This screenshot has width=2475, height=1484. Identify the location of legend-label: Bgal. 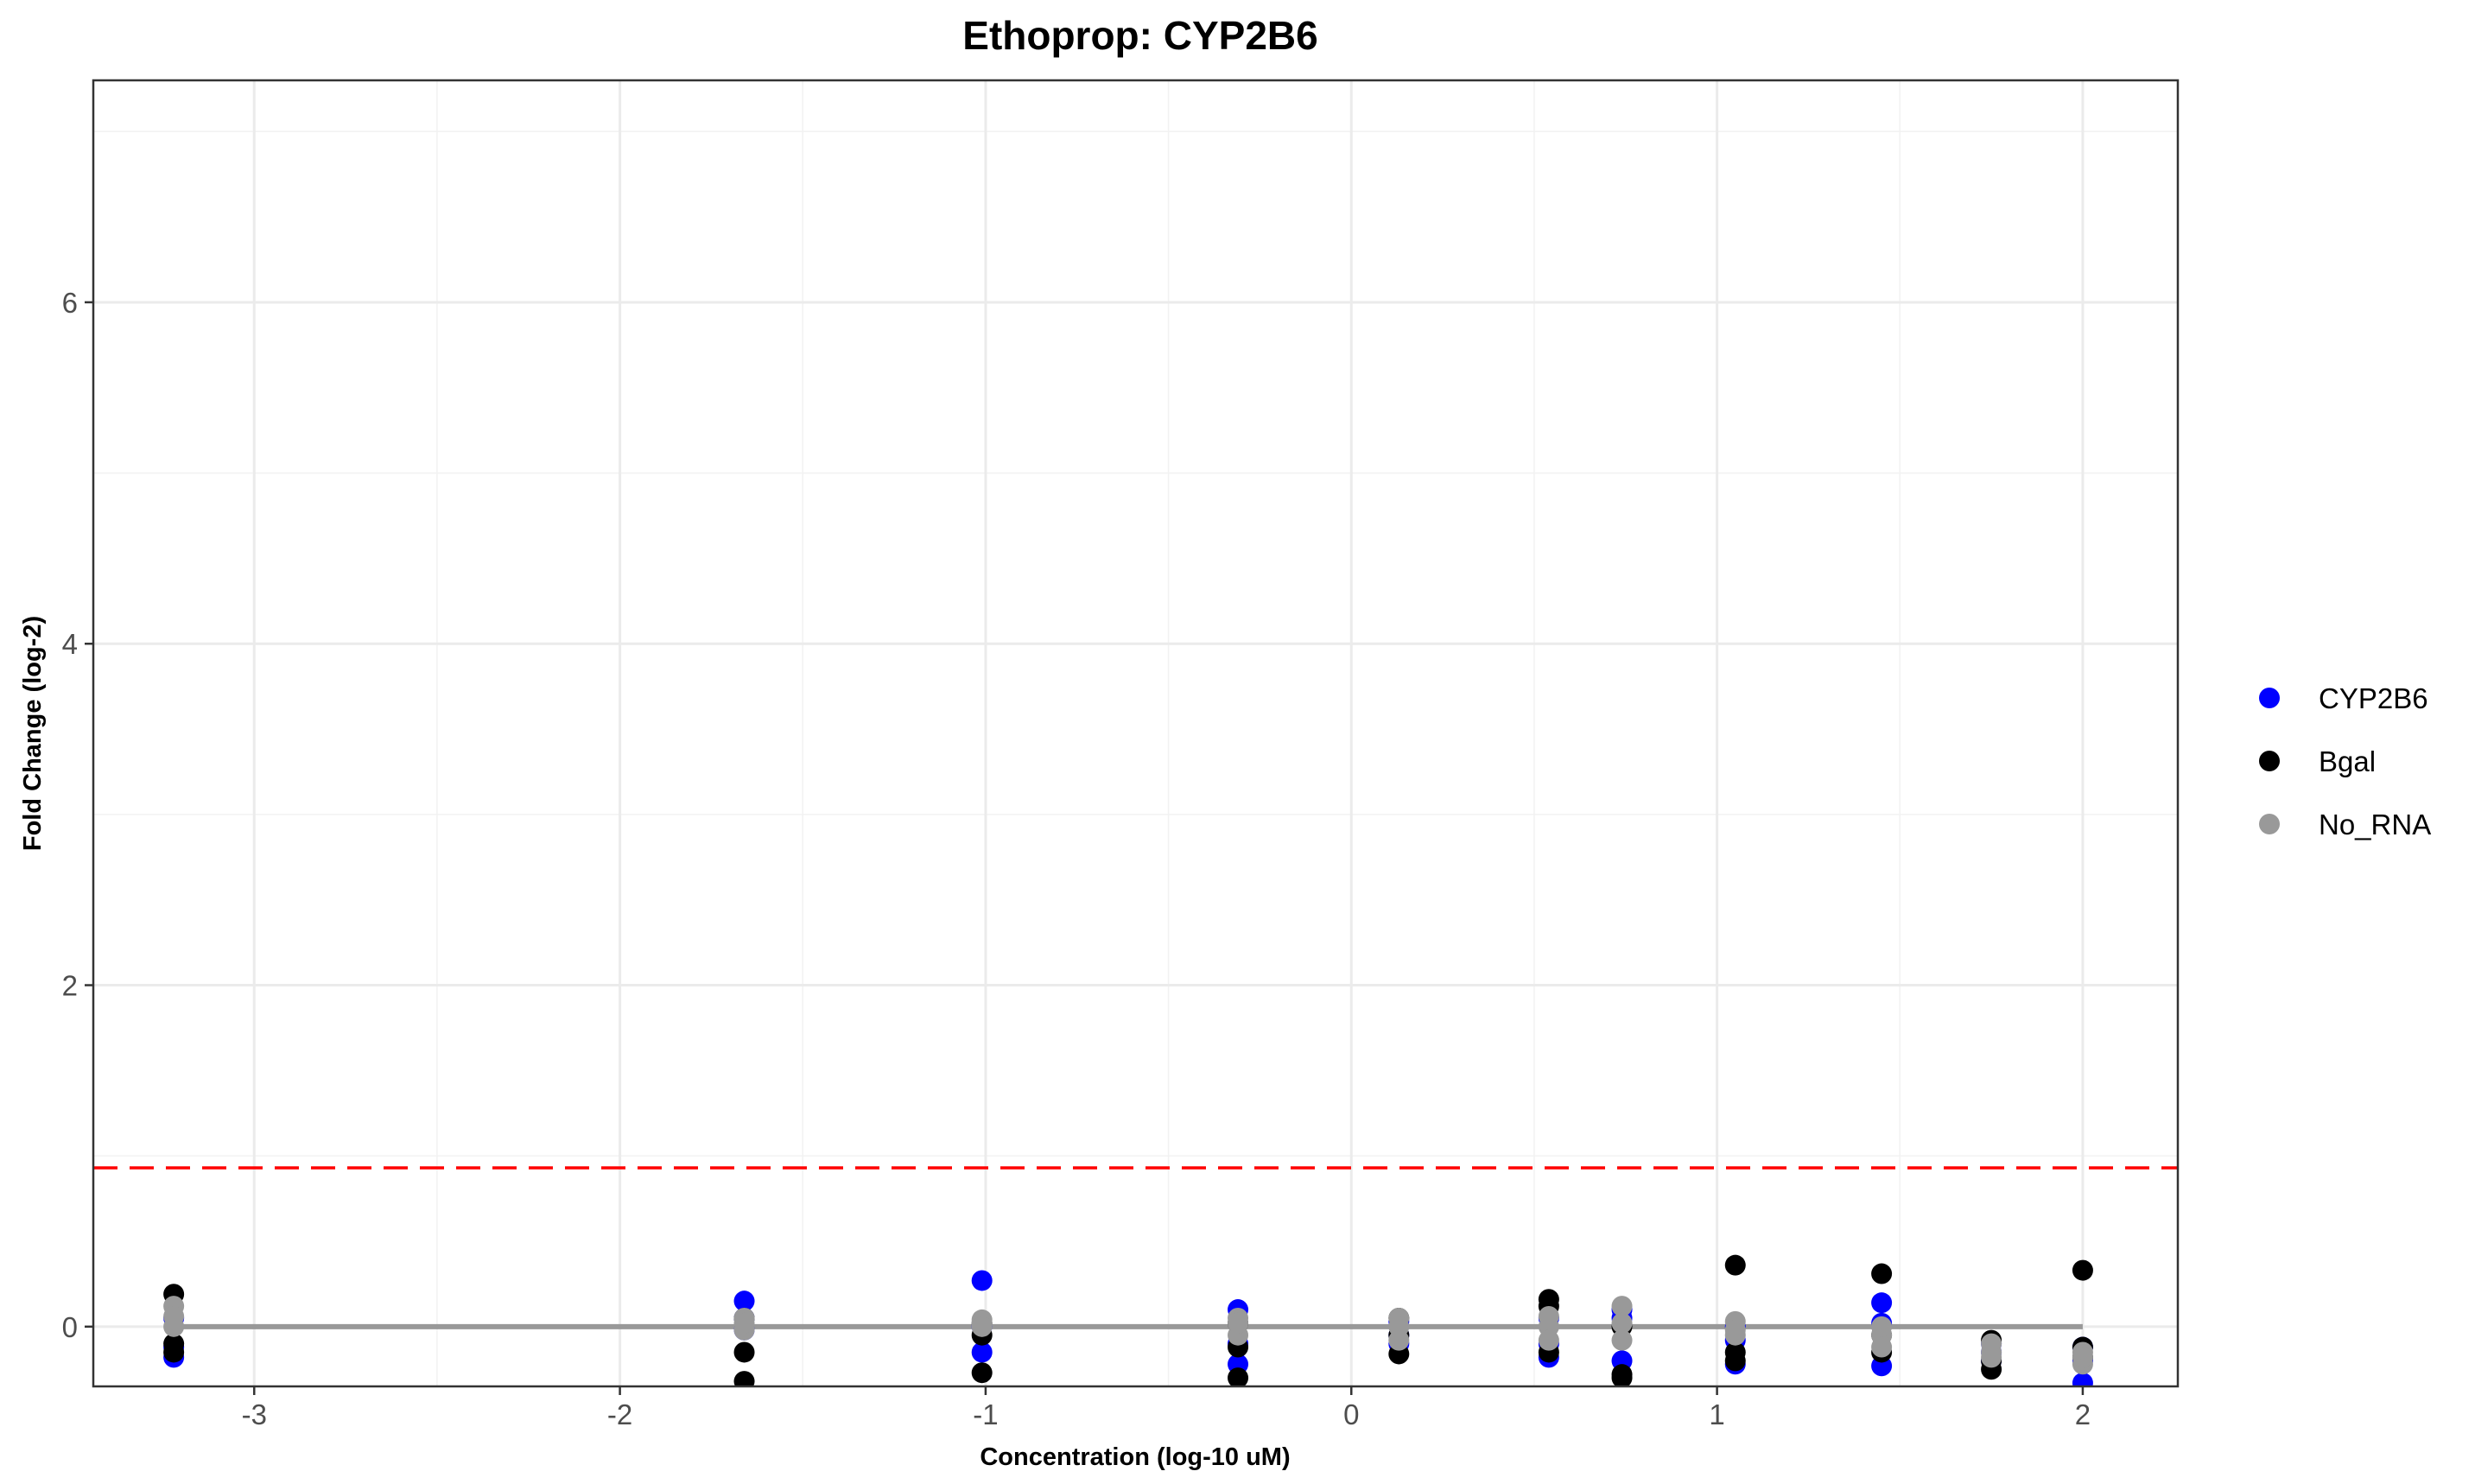
(2347, 761).